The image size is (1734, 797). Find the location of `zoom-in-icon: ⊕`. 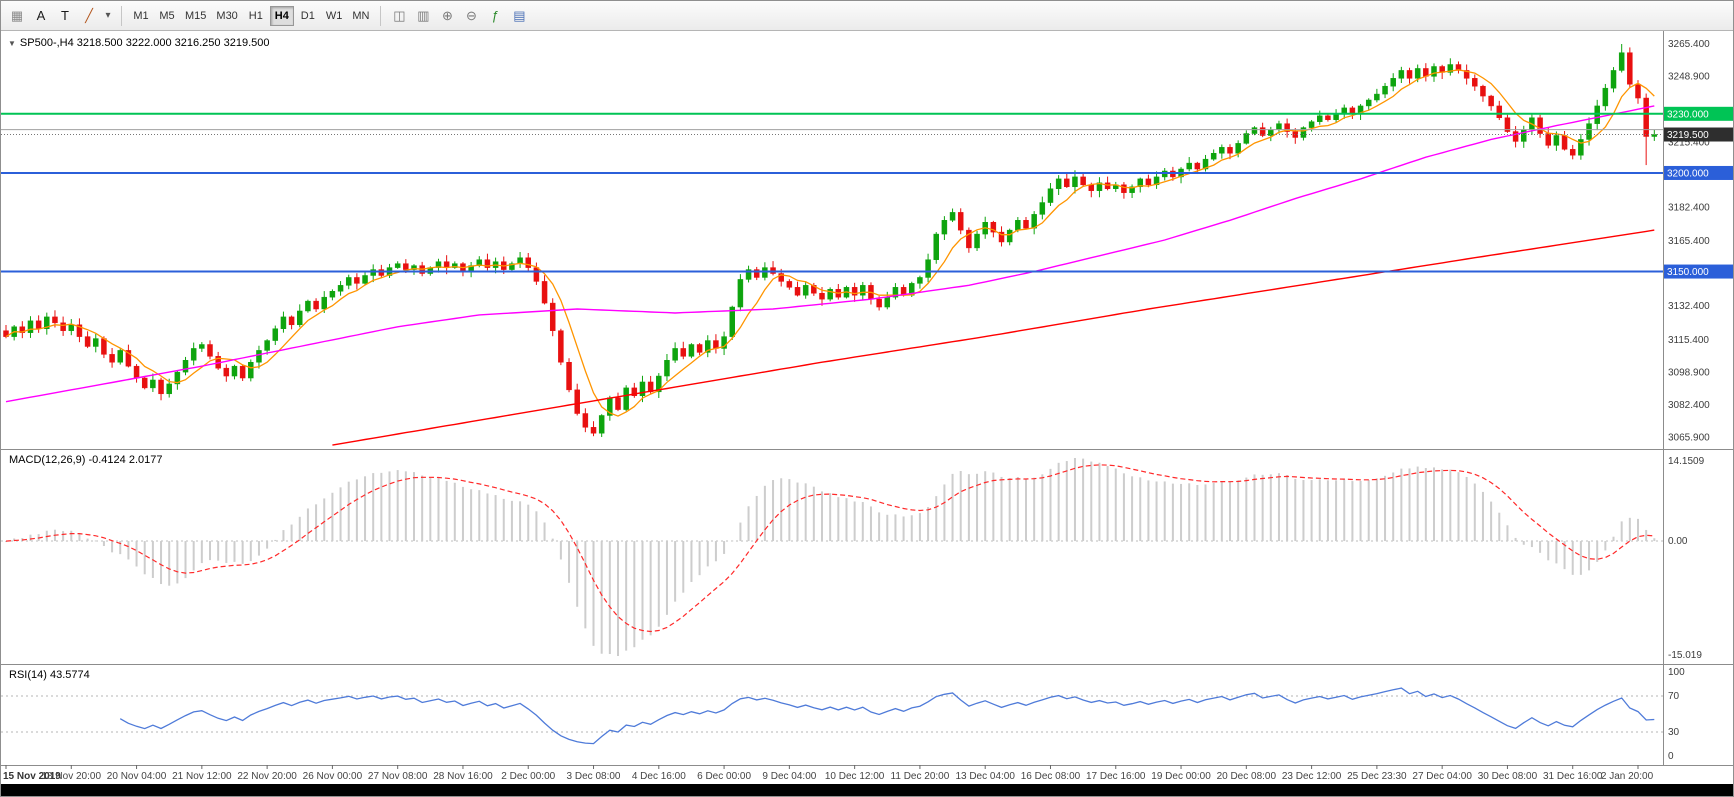

zoom-in-icon: ⊕ is located at coordinates (447, 15).